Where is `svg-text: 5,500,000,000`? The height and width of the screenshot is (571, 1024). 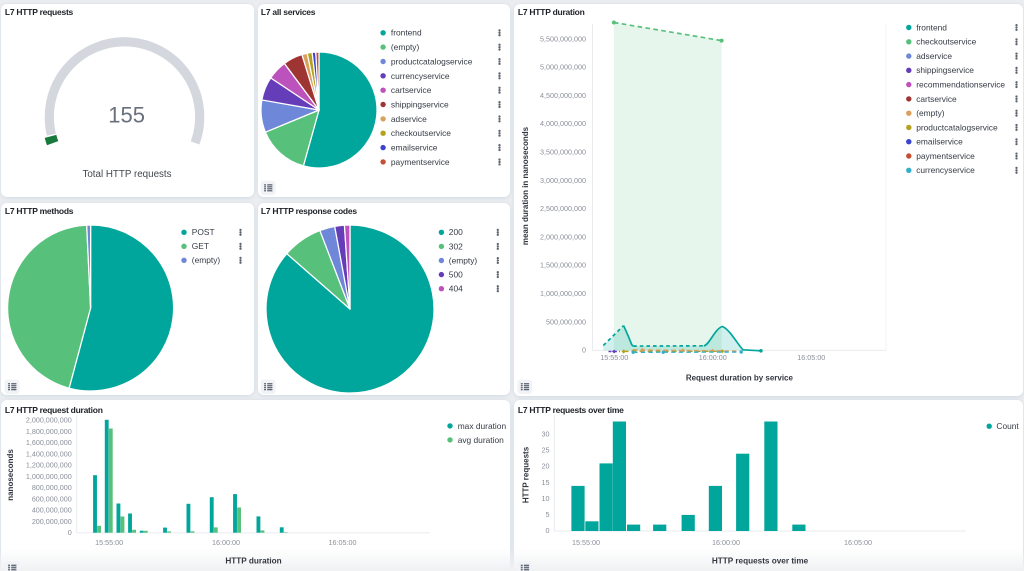
svg-text: 5,500,000,000 is located at coordinates (563, 38).